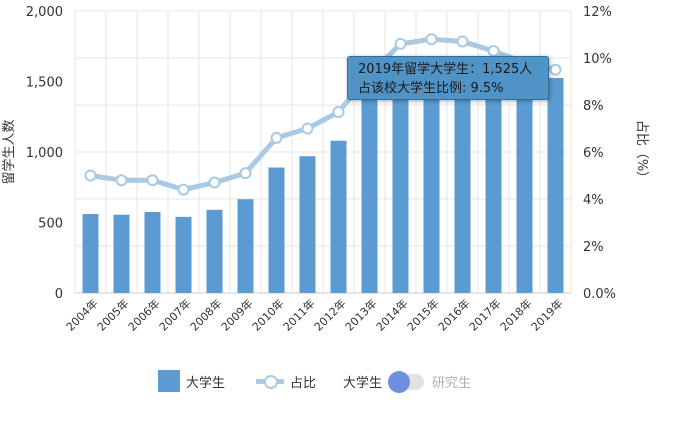  What do you see at coordinates (546, 314) in the screenshot?
I see `x-tick-label: 2019年` at bounding box center [546, 314].